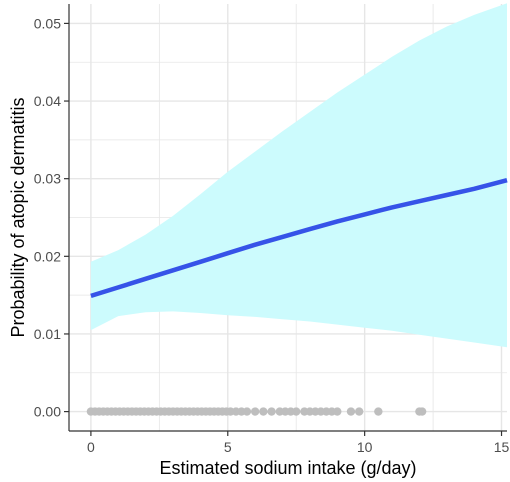  I want to click on y-tick-label: 0.02, so click(47, 256).